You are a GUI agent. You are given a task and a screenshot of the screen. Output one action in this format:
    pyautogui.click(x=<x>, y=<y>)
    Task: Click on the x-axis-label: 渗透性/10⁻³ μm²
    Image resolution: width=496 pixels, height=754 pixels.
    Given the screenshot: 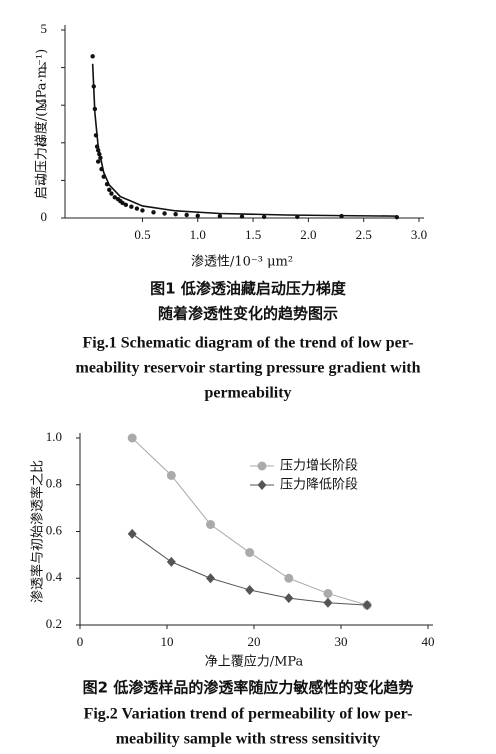 What is the action you would take?
    pyautogui.click(x=242, y=262)
    